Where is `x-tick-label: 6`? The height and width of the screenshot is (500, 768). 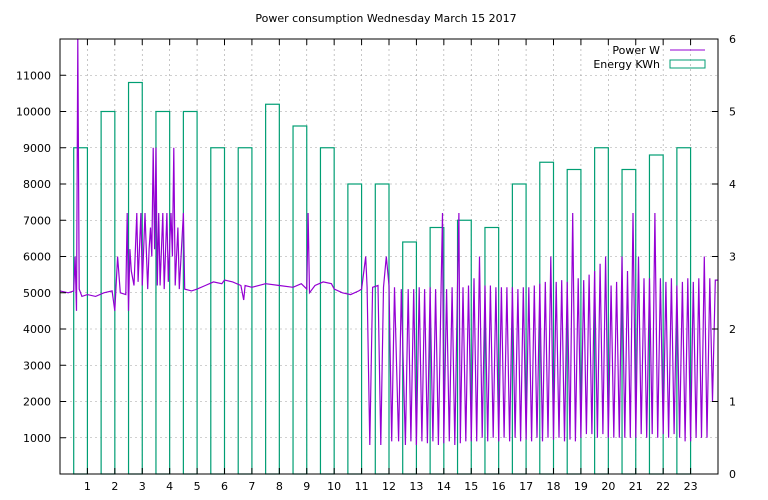
x-tick-label: 6 is located at coordinates (224, 486).